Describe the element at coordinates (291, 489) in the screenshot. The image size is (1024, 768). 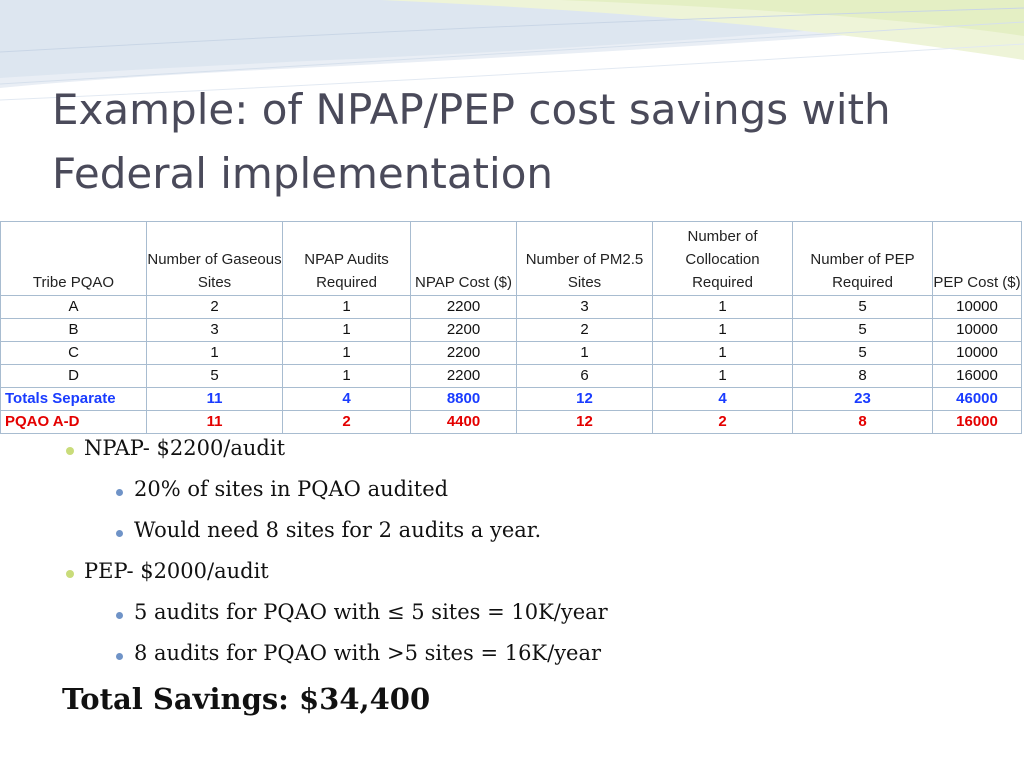
I see `bullet-text: 20% of sites in PQAO audited` at that location.